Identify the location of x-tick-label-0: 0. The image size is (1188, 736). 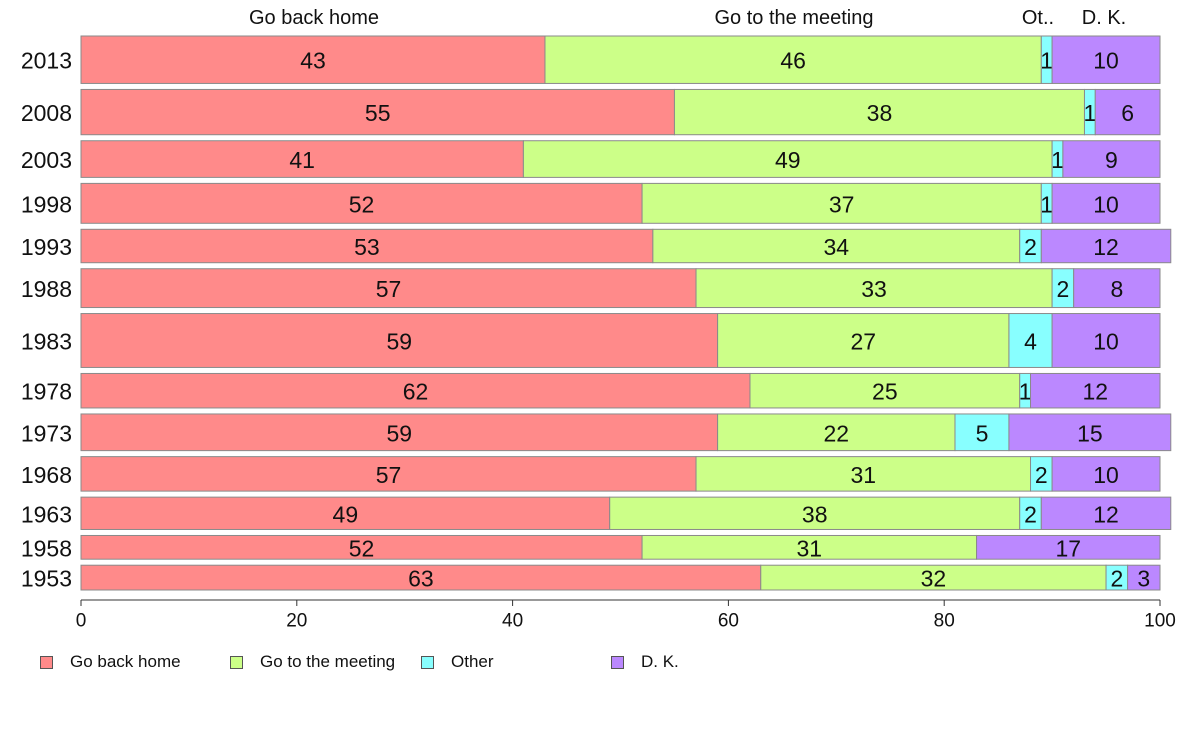
(81, 621).